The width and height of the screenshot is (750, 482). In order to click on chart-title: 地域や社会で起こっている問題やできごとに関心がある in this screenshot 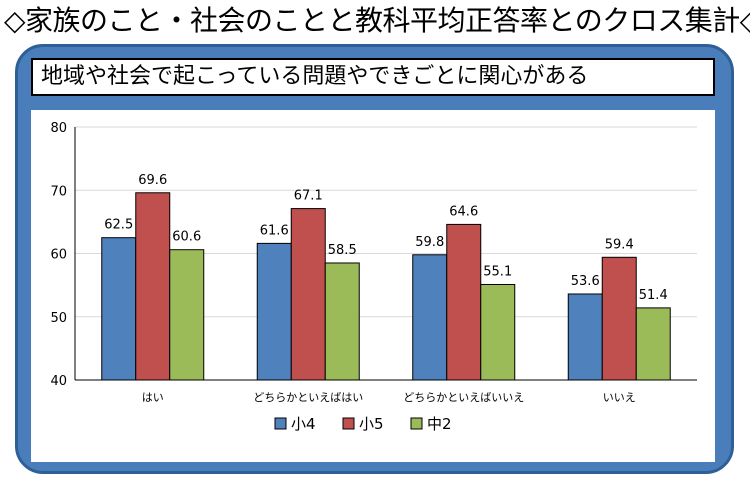, I will do `click(373, 77)`.